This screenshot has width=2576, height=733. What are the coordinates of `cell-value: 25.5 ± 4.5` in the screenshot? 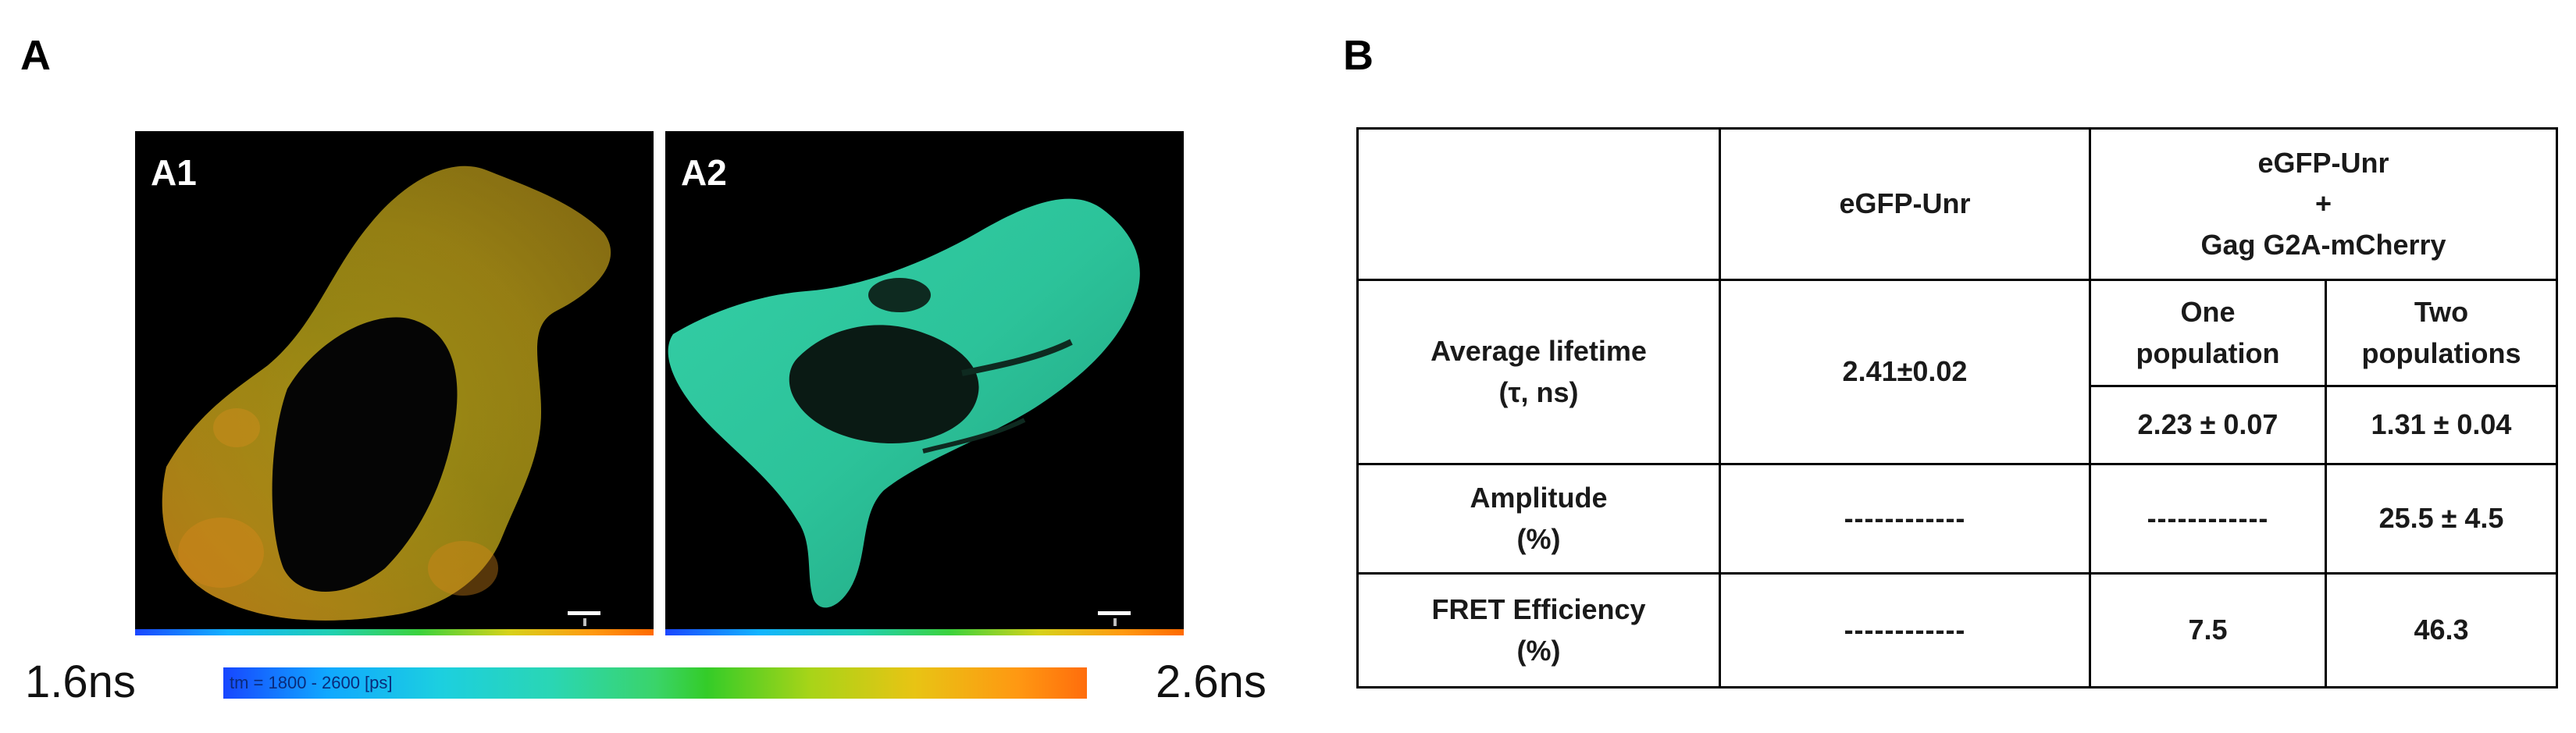 It's located at (2441, 518).